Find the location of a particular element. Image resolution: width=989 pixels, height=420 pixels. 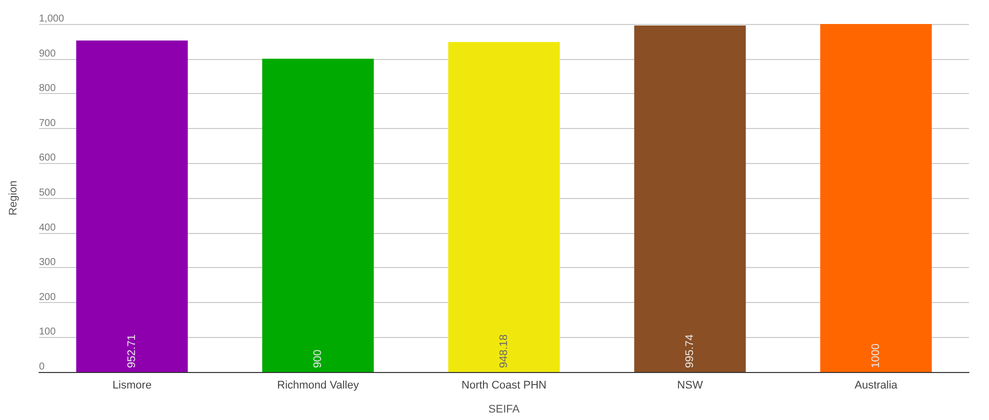

x-tick-label: Lismore is located at coordinates (132, 386).